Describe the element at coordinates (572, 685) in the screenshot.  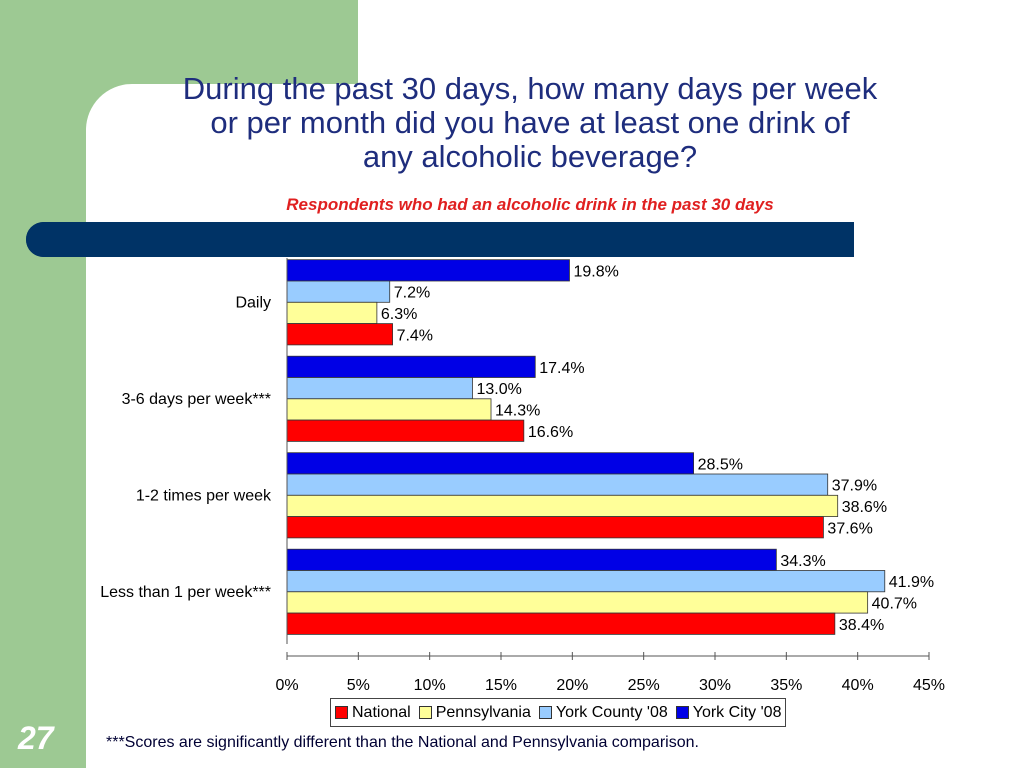
I see `x-tick-label: 20%` at that location.